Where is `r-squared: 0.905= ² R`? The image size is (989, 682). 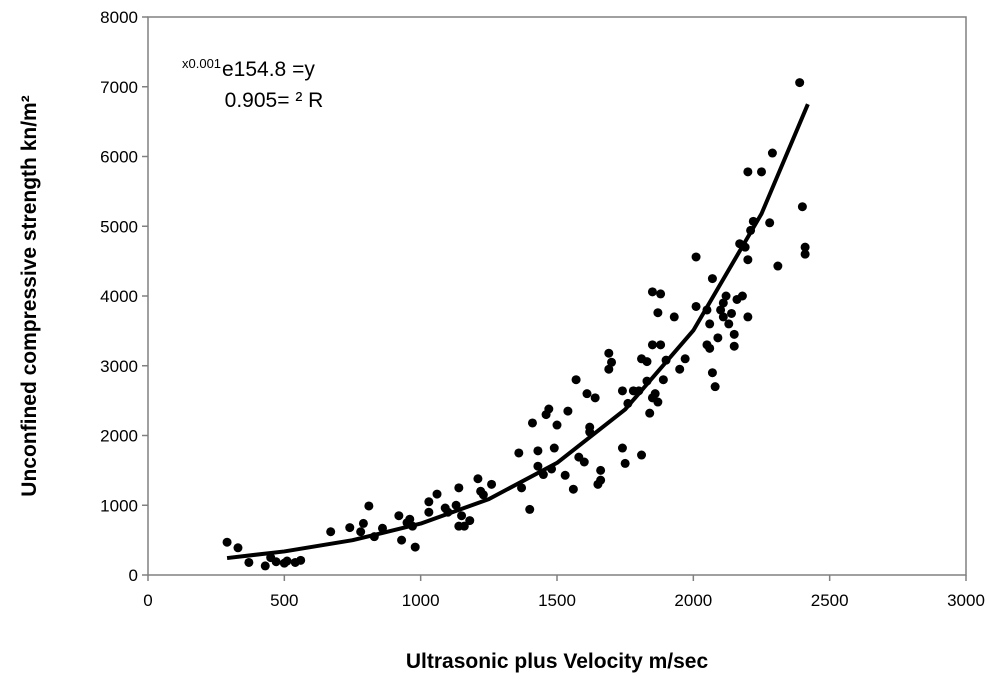
r-squared: 0.905= ² R is located at coordinates (274, 100).